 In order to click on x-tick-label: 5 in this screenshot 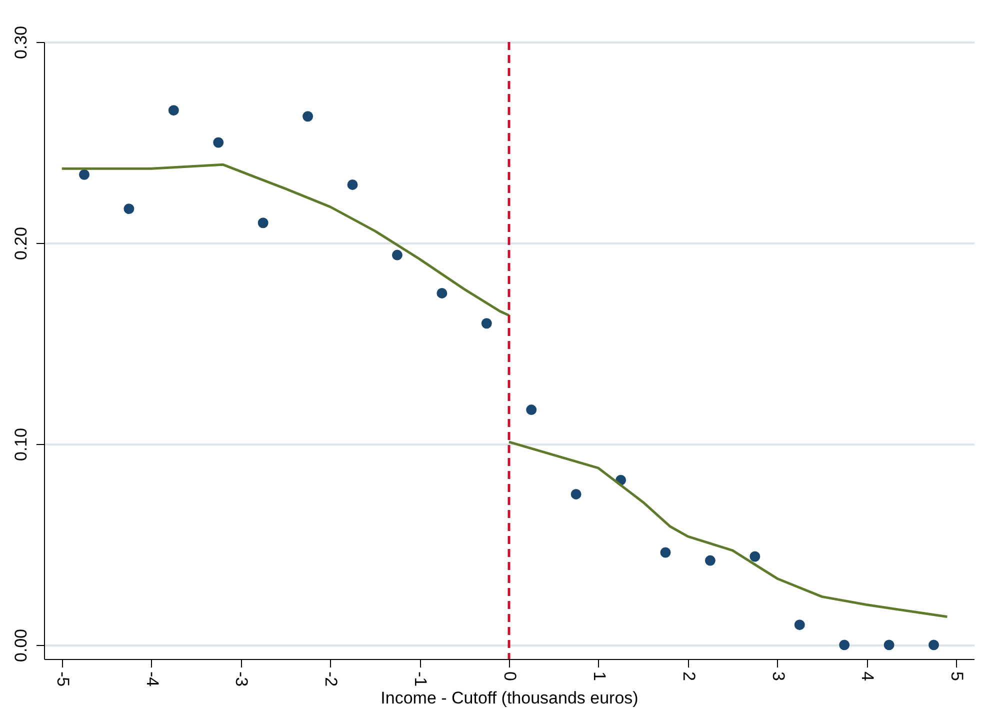, I will do `click(957, 676)`.